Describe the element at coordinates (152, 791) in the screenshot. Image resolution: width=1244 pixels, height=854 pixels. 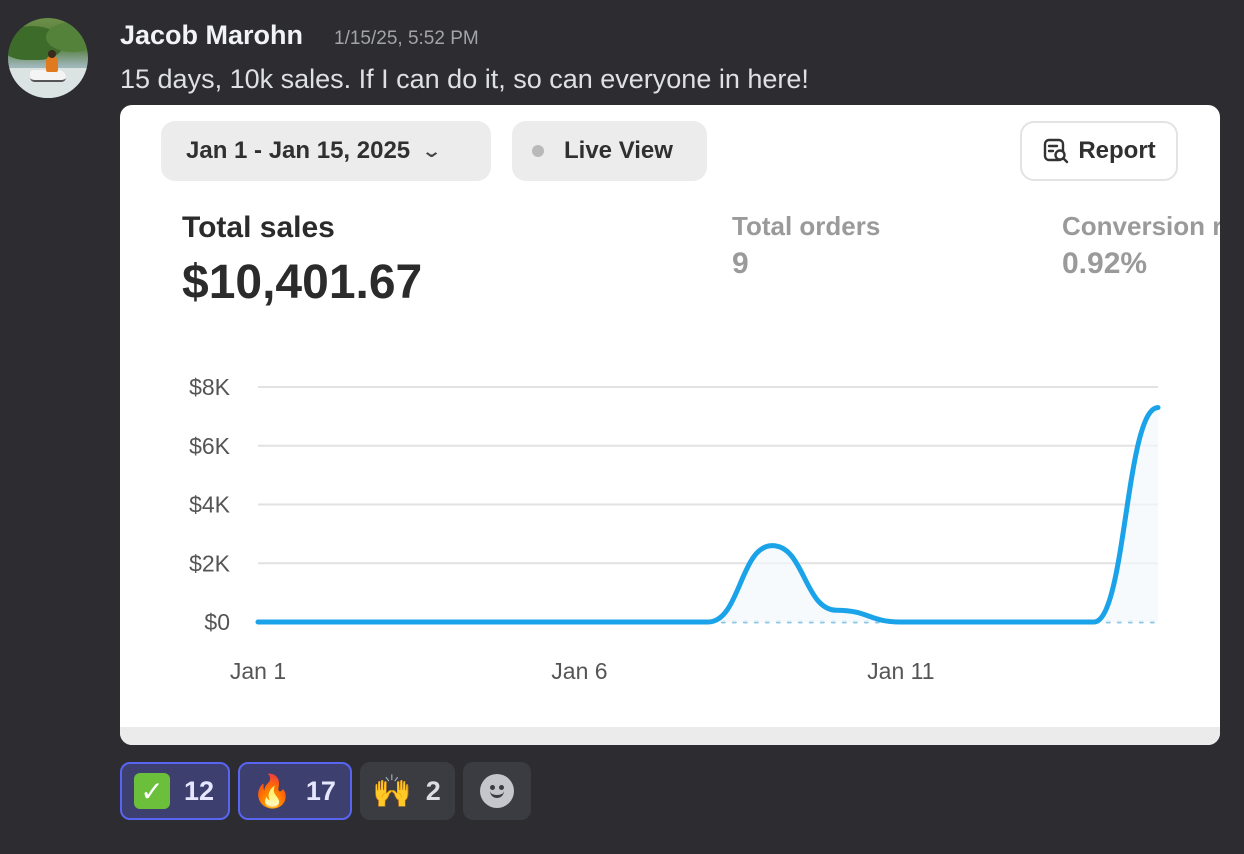
I see `check-mark-icon: ✓` at that location.